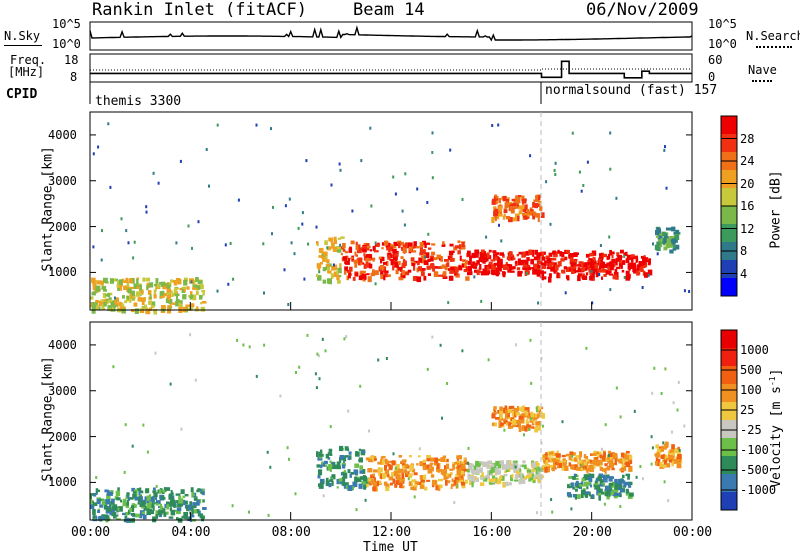  What do you see at coordinates (492, 532) in the screenshot?
I see `x-tick-label: 16:00` at bounding box center [492, 532].